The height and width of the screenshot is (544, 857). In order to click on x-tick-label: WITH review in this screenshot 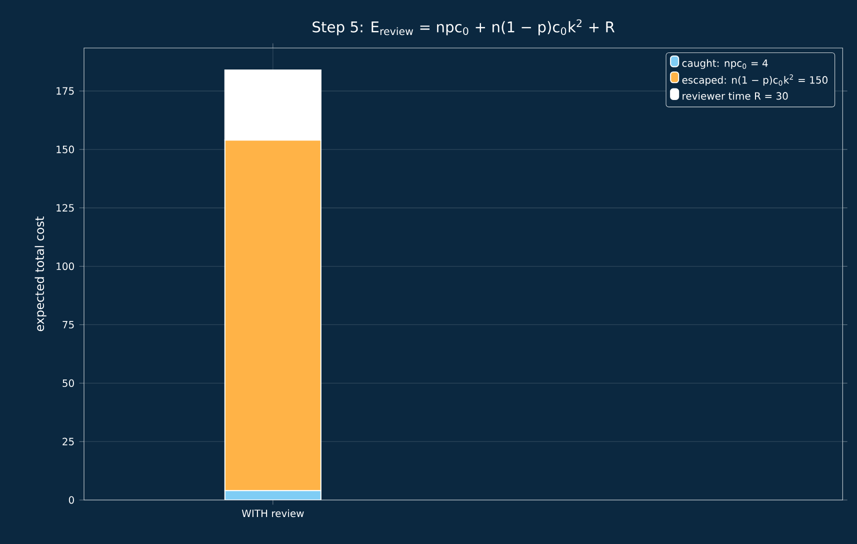, I will do `click(273, 513)`.